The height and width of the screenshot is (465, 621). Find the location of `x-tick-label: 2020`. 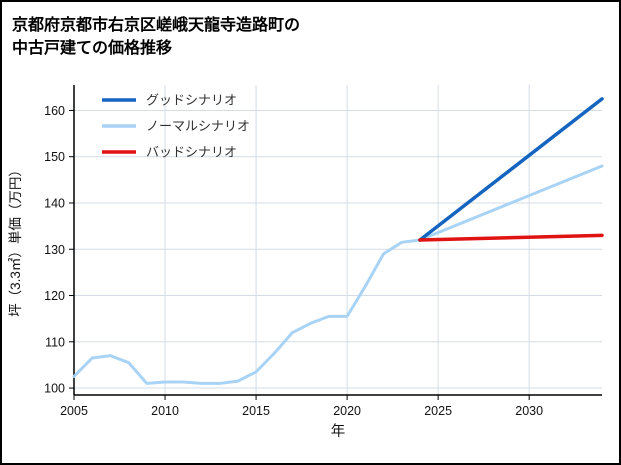

x-tick-label: 2020 is located at coordinates (347, 411).